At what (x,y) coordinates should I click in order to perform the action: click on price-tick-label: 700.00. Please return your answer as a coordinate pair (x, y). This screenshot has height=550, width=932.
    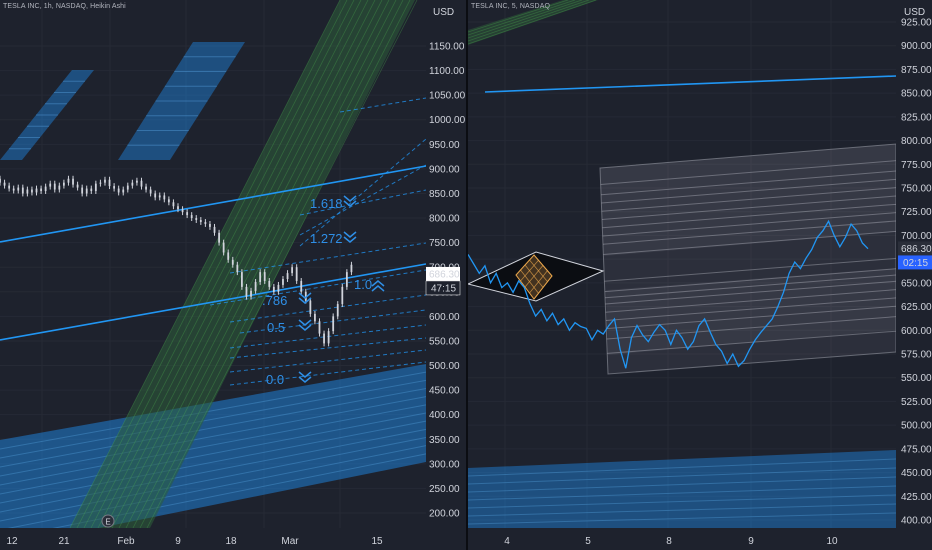
    Looking at the image, I should click on (916, 236).